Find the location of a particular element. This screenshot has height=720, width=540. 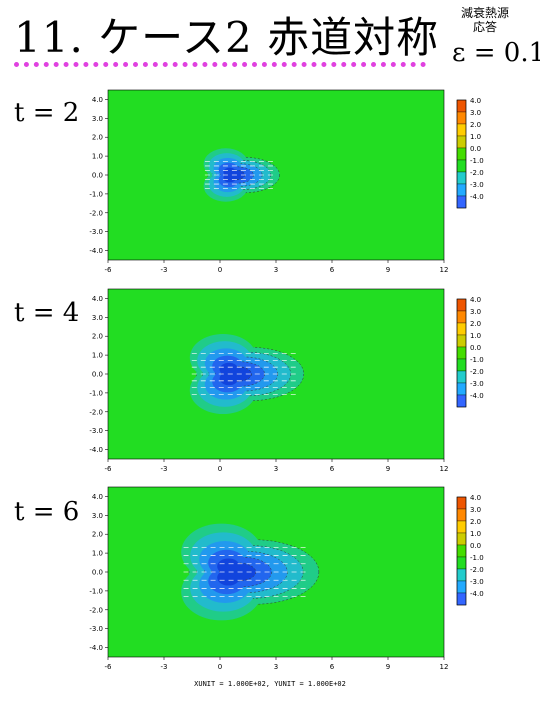

y-tick-label: -2.0 is located at coordinates (96, 412).